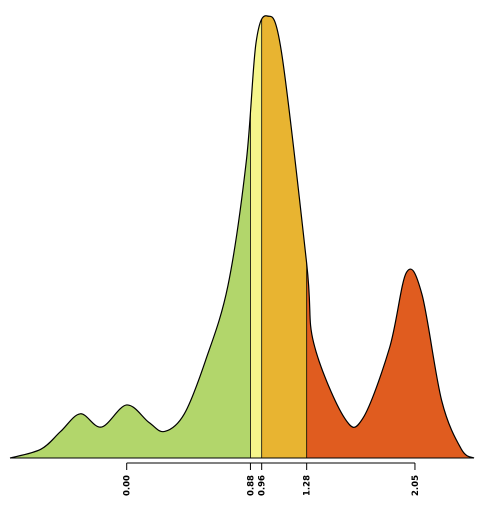  I want to click on x-tick-label: 1.28, so click(308, 485).